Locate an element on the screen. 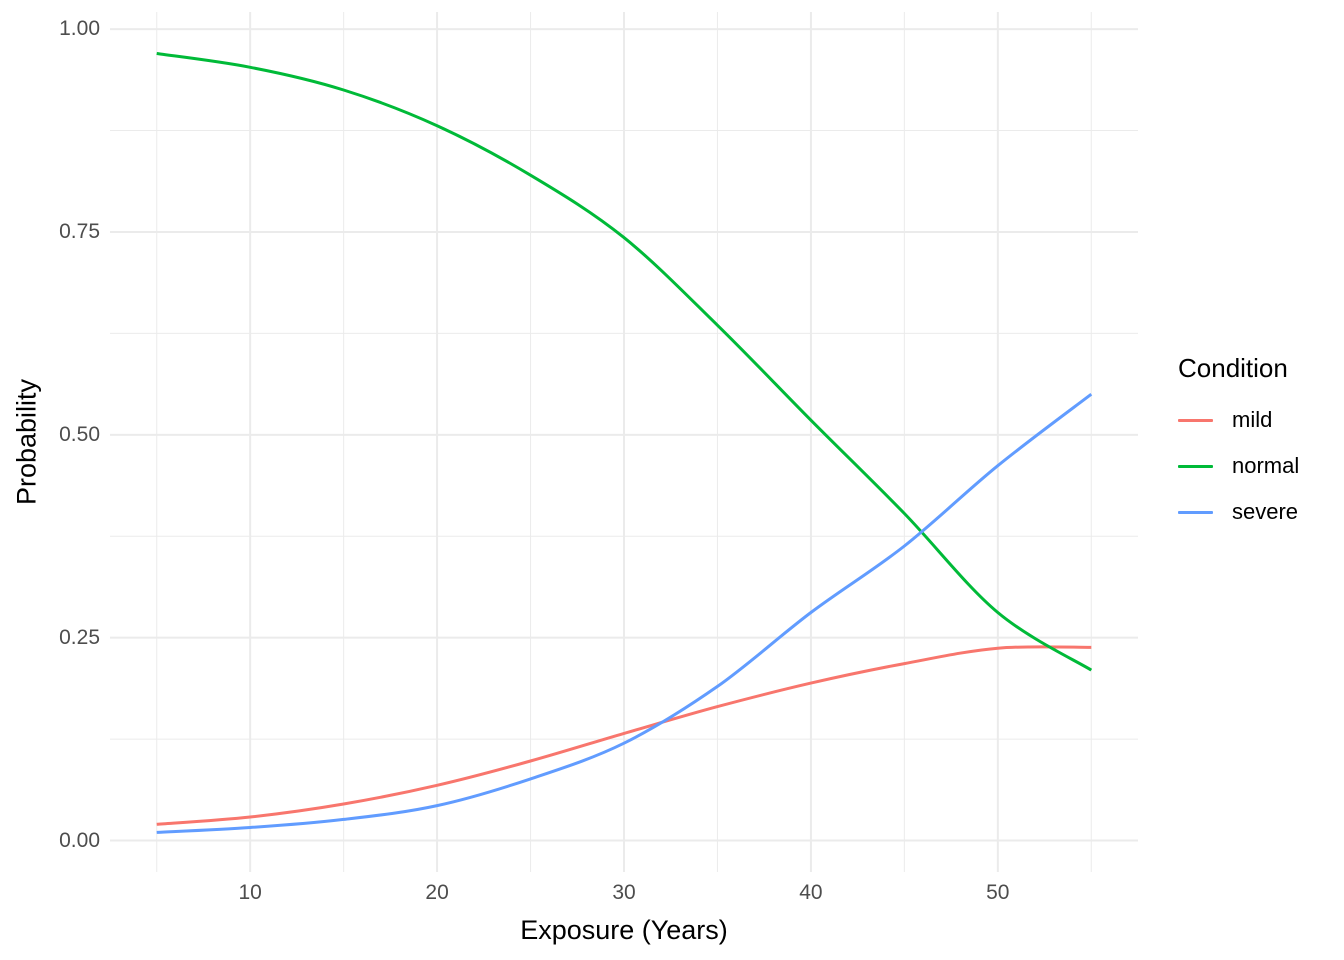  legend-entry-normal: normal is located at coordinates (1238, 466).